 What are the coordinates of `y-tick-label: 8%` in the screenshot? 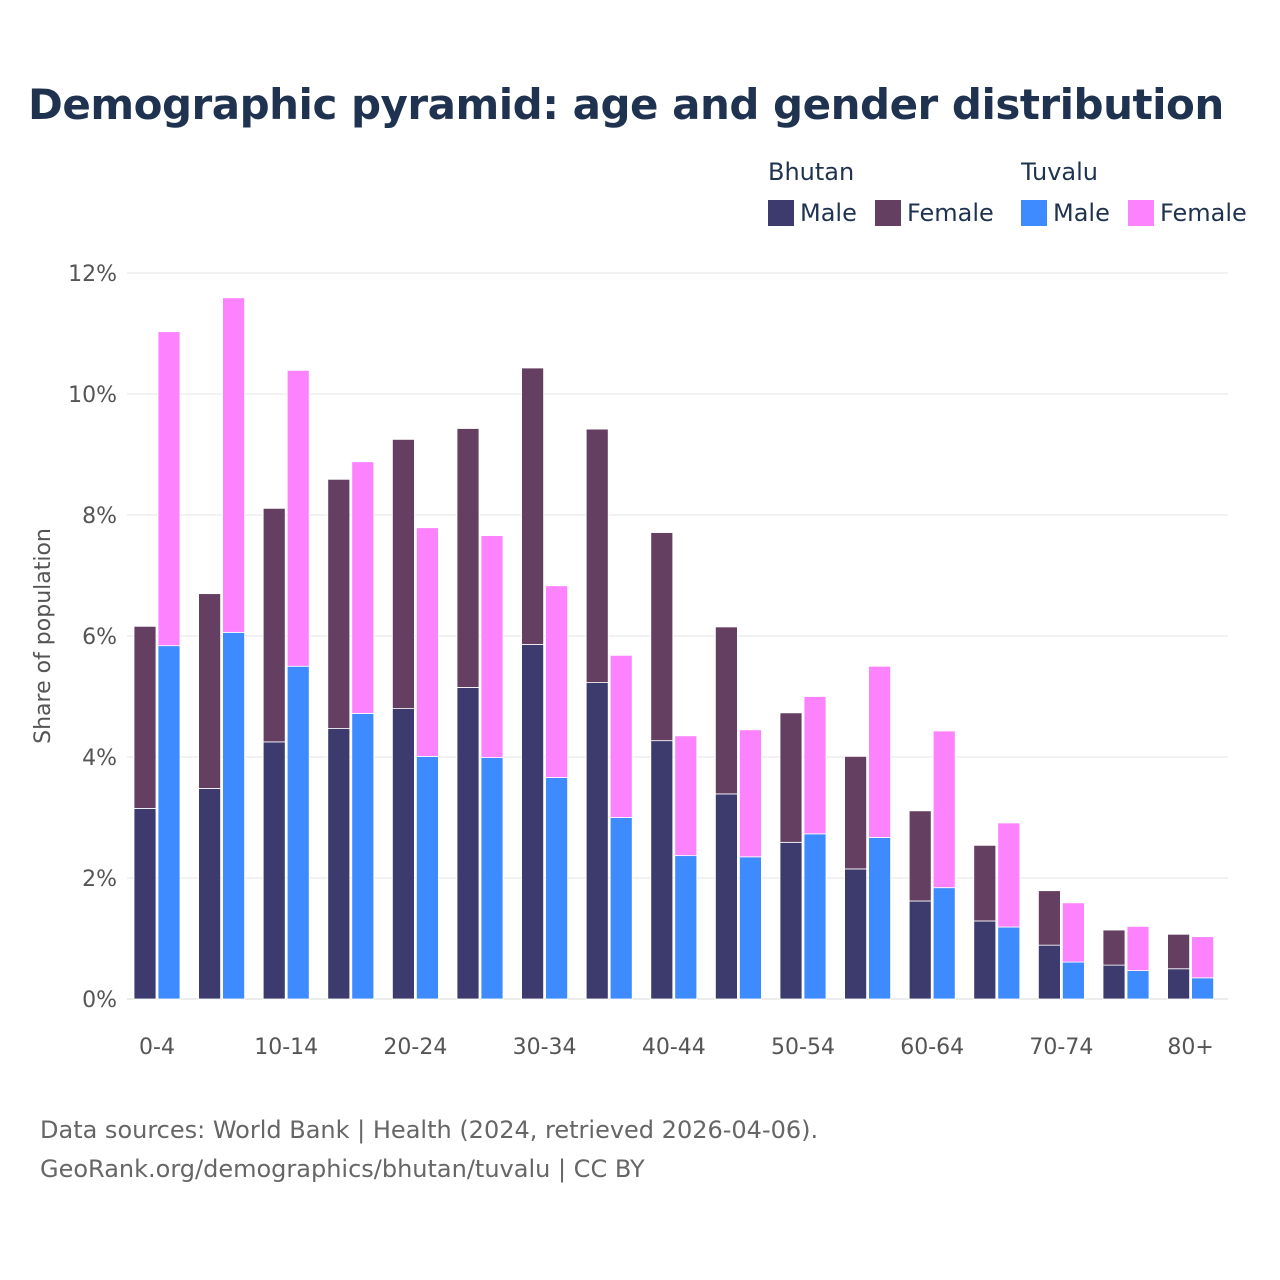 It's located at (99, 516).